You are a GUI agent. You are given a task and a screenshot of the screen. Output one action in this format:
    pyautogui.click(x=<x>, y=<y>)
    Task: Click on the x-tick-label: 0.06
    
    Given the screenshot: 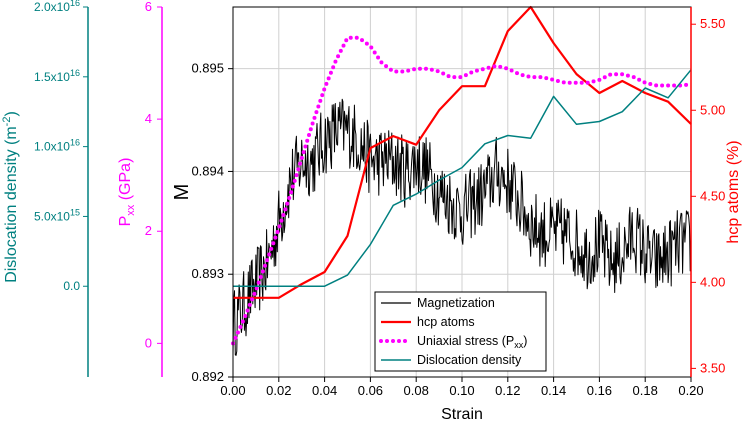 What is the action you would take?
    pyautogui.click(x=370, y=390)
    